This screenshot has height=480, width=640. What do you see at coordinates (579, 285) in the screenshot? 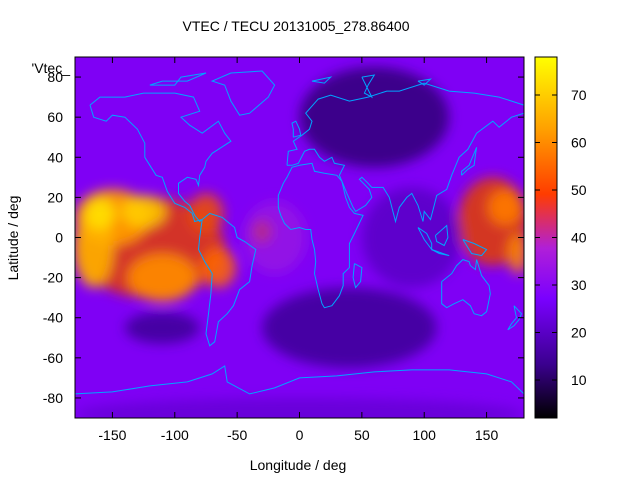
I see `colorbar-tick-label: 30` at bounding box center [579, 285].